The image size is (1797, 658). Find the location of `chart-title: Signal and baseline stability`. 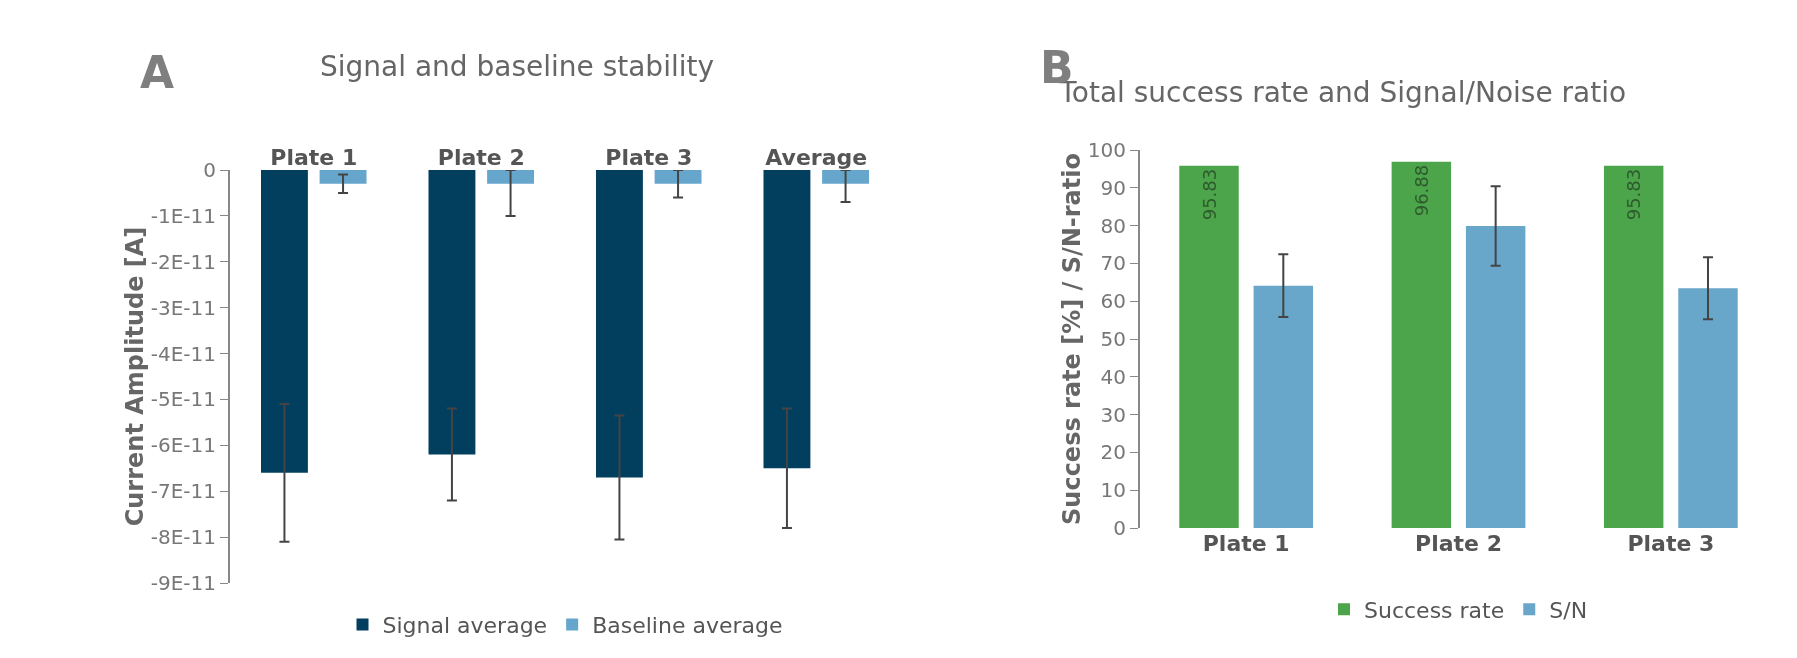

chart-title: Signal and baseline stability is located at coordinates (517, 66).